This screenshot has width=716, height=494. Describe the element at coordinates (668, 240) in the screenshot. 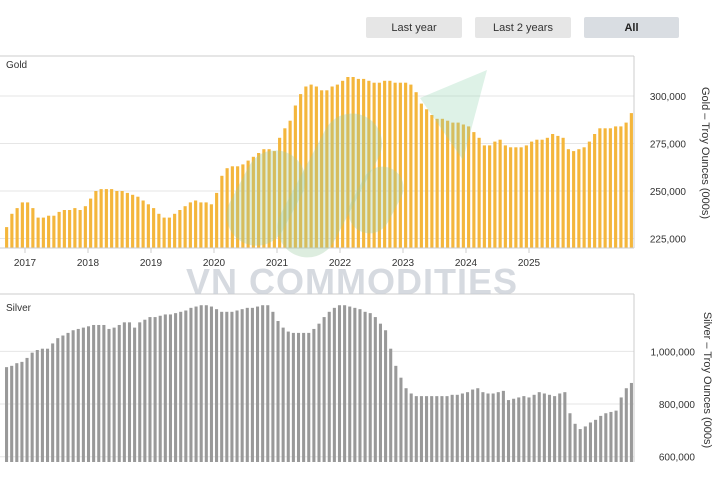

I see `gold-y-tick-label: 225,000` at that location.